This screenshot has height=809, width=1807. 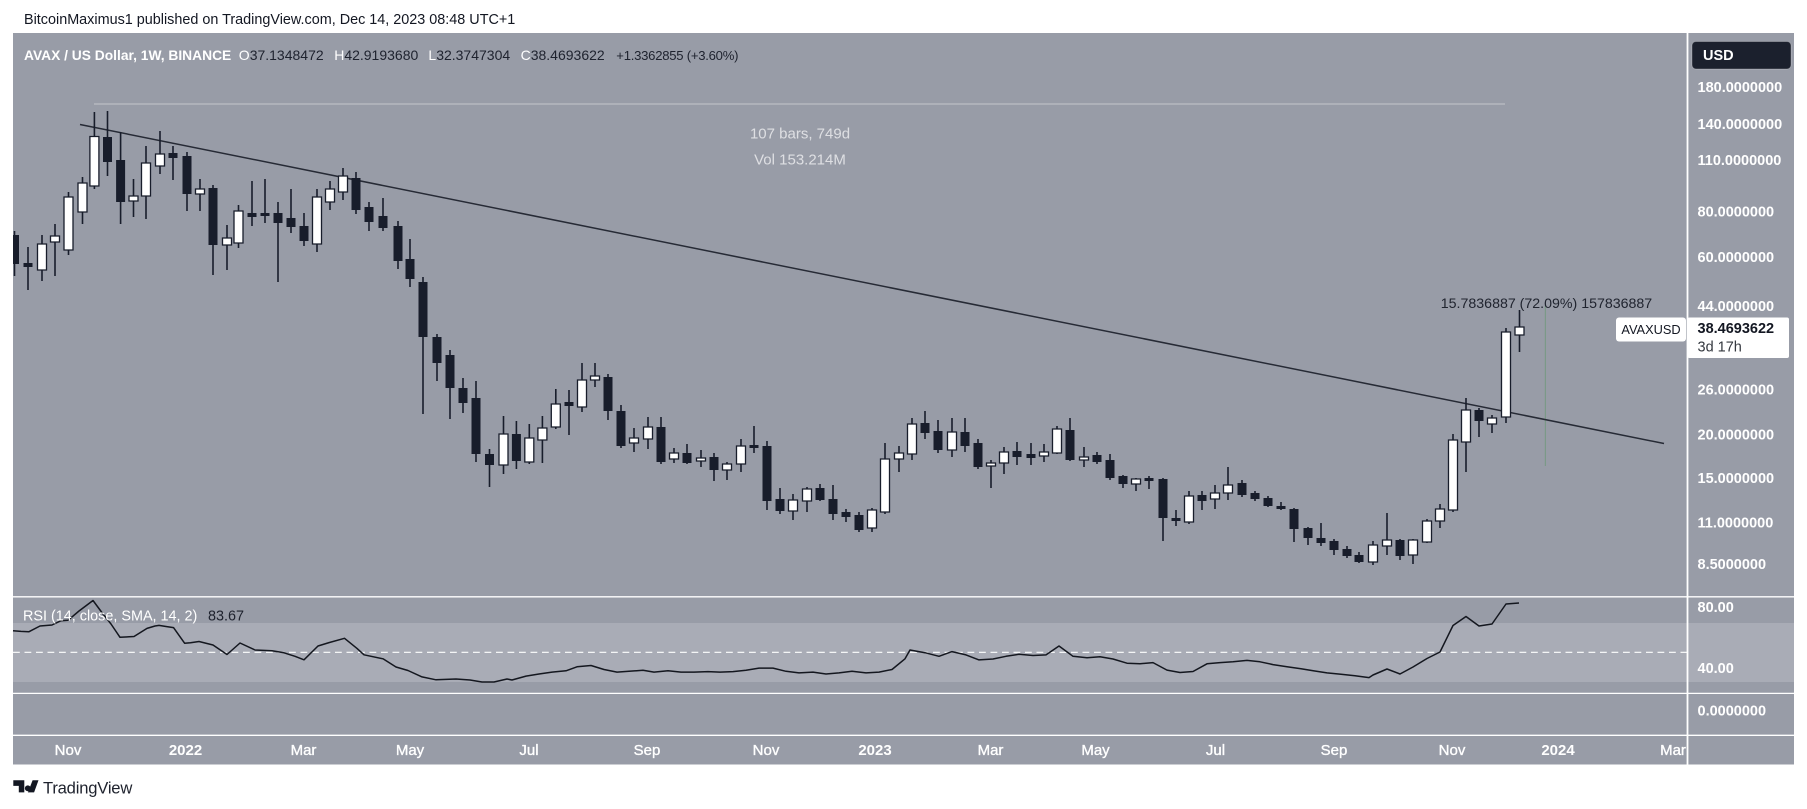 What do you see at coordinates (874, 750) in the screenshot?
I see `svg-text: 2023` at bounding box center [874, 750].